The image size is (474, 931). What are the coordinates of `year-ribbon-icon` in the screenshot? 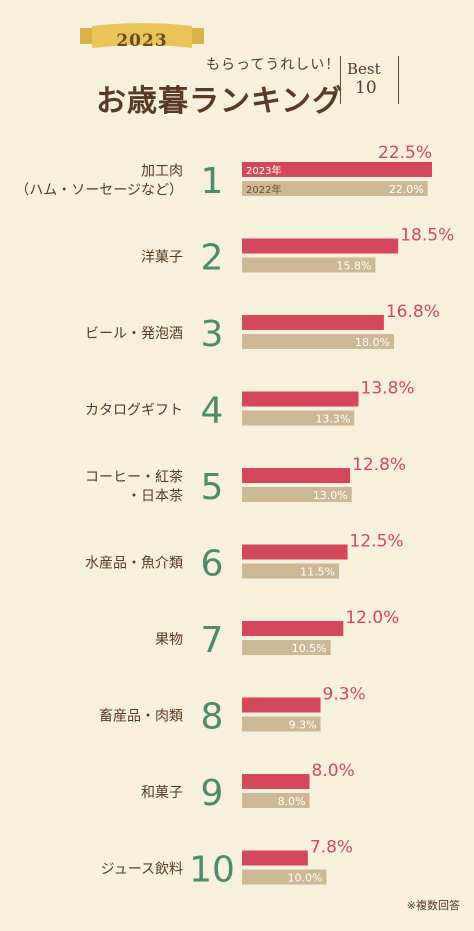 It's located at (142, 35).